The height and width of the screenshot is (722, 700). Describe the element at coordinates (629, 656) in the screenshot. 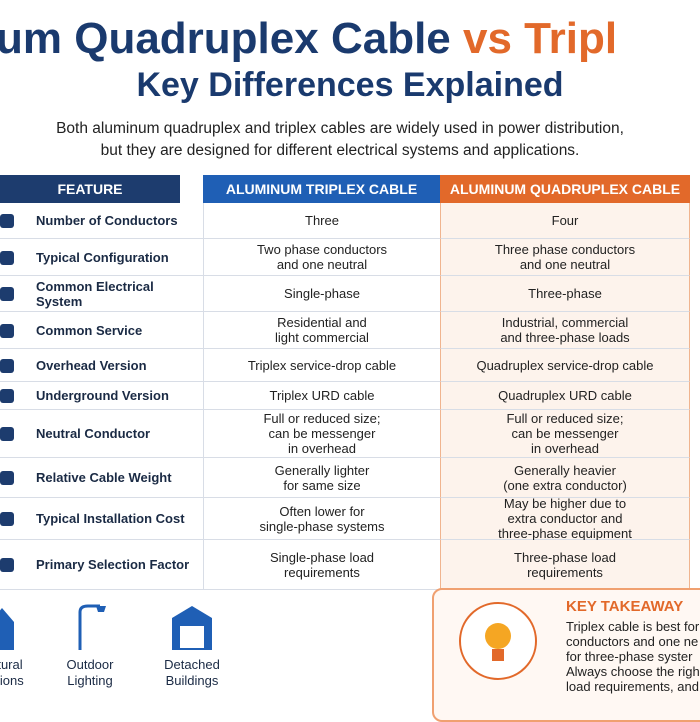

I see `takeaway-line: for three-phase syster` at that location.